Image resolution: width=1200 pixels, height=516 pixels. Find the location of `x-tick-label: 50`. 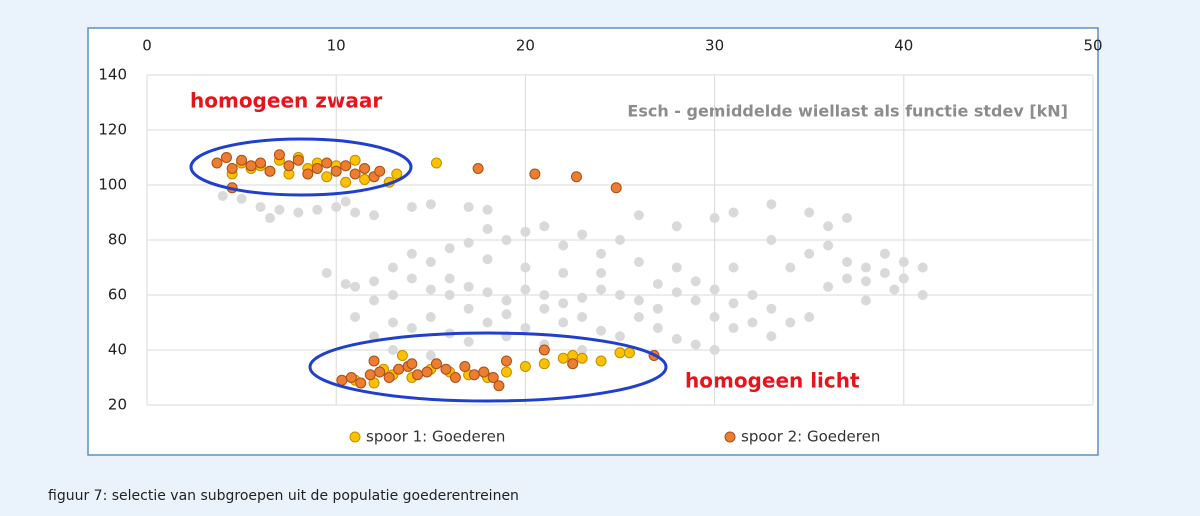

x-tick-label: 50 is located at coordinates (1092, 46).